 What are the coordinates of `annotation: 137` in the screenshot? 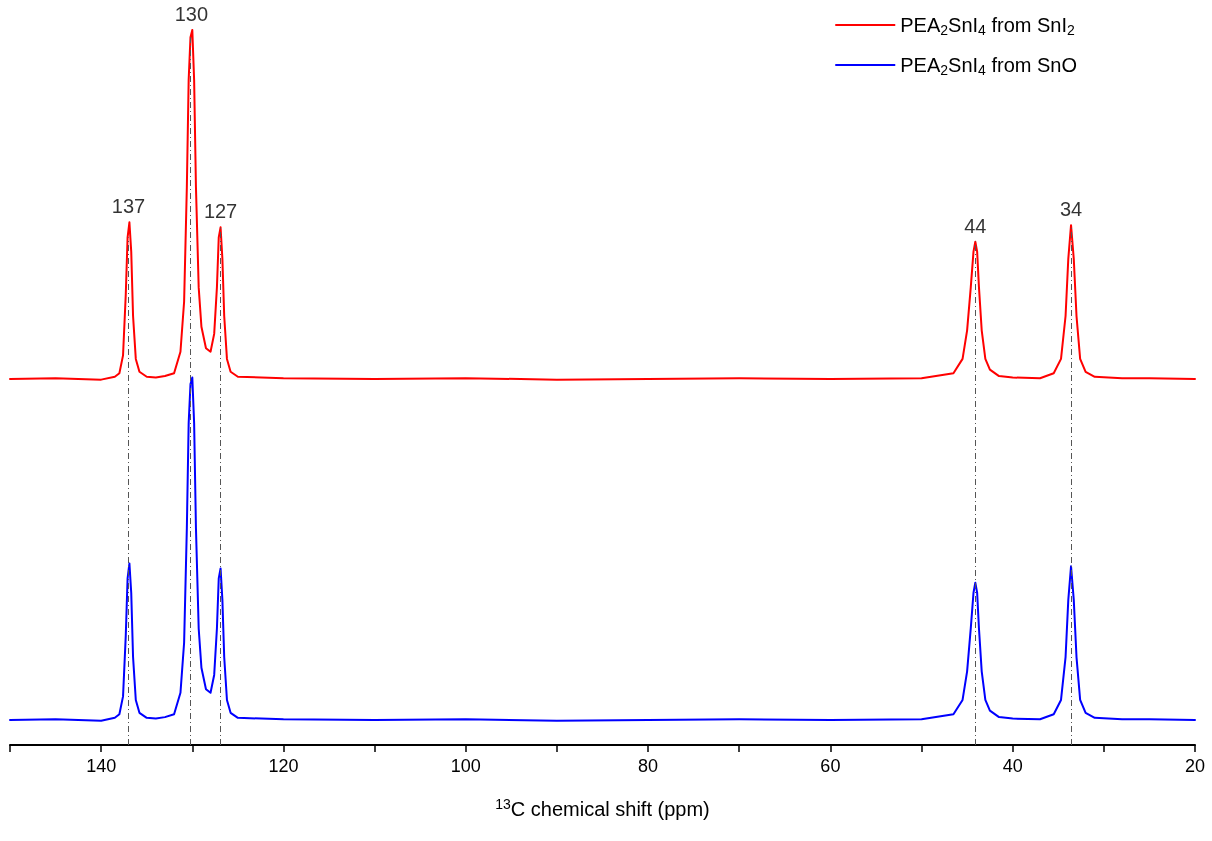 It's located at (128, 206).